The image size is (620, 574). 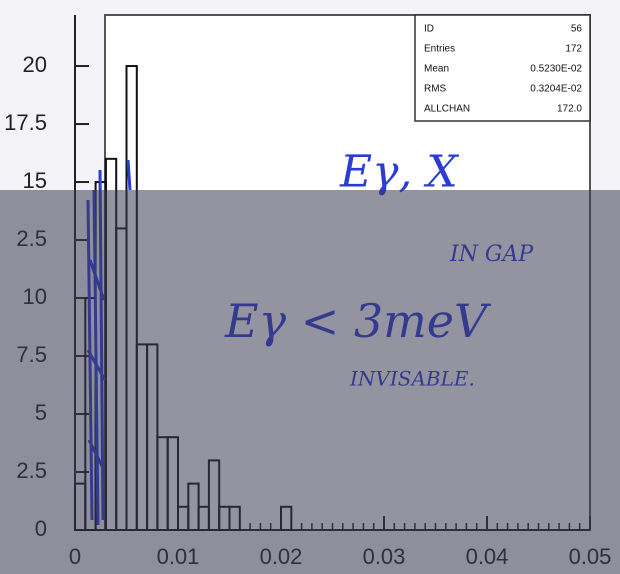 I want to click on y-tick-label: 17.5, so click(x=25, y=122).